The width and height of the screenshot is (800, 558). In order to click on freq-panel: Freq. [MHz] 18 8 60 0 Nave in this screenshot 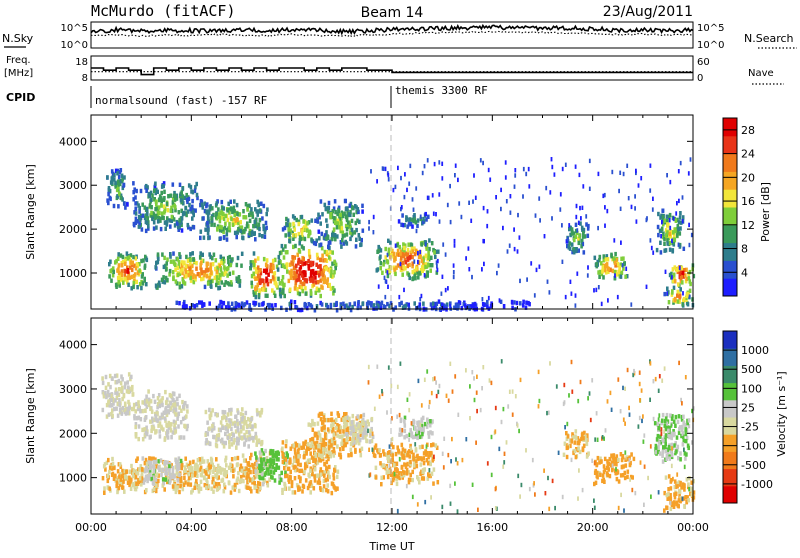, I will do `click(394, 69)`.